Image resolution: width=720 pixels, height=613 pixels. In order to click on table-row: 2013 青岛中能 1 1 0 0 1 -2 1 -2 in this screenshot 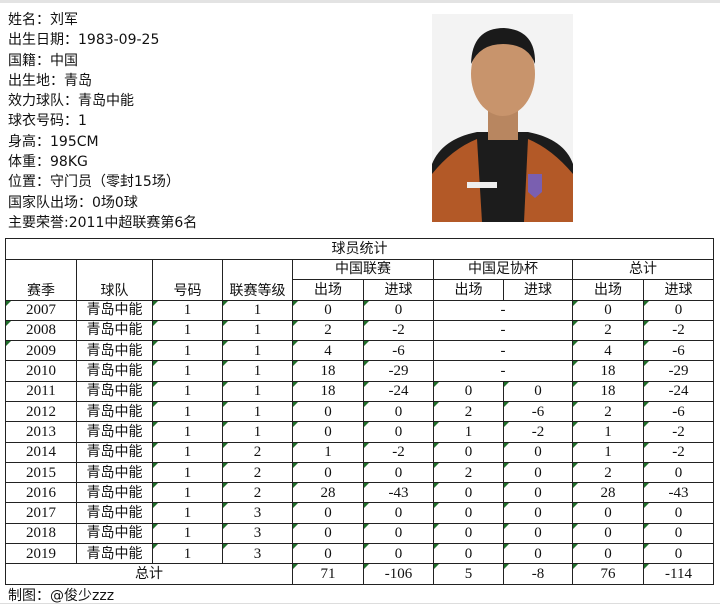, I will do `click(359, 432)`.